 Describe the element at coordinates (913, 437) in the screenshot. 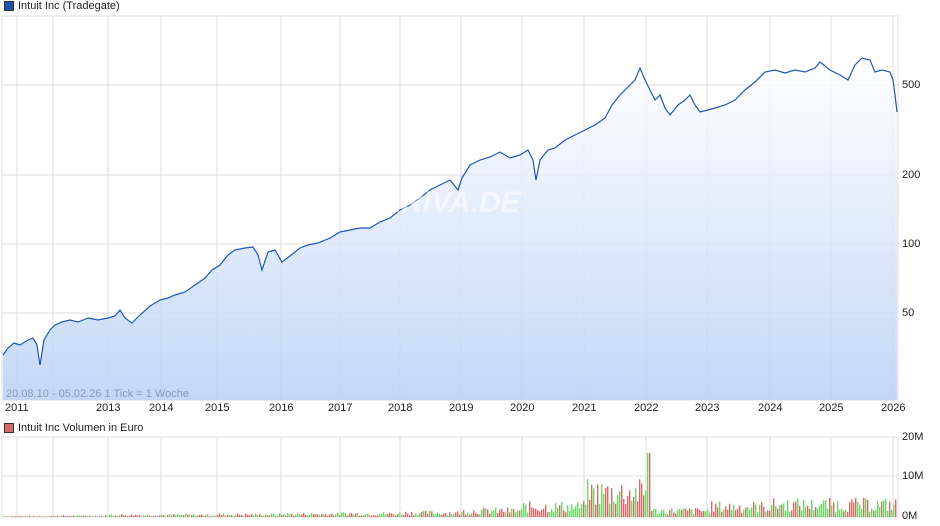

I see `vol-tick-20m: 20M` at that location.